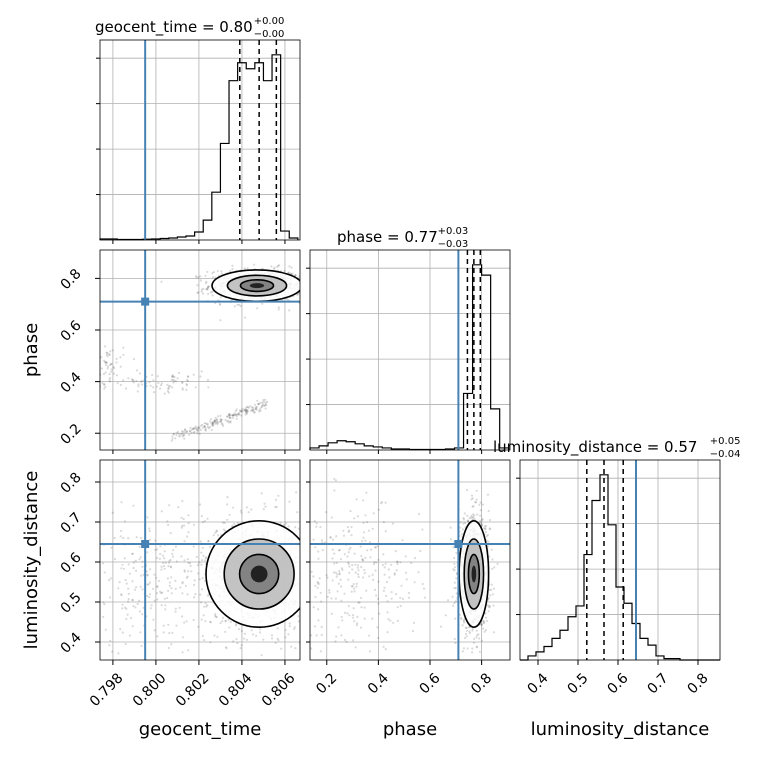  What do you see at coordinates (71, 523) in the screenshot?
I see `ytick-label-luminosity_distance-3: 0.7` at bounding box center [71, 523].